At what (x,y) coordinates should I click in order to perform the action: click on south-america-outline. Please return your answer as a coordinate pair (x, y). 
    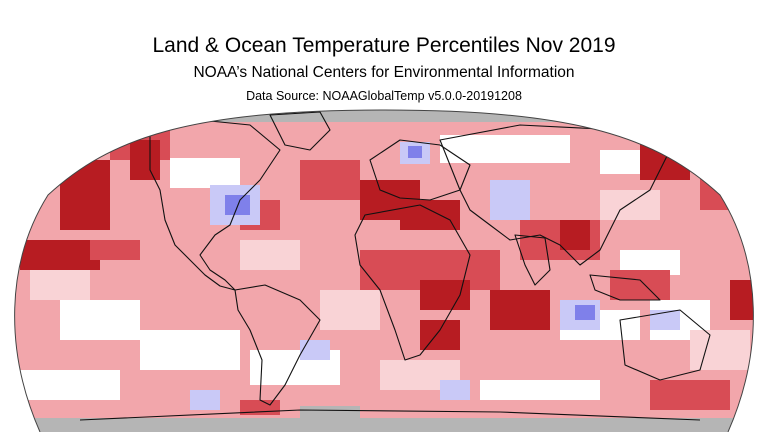
    Looking at the image, I should click on (277, 345).